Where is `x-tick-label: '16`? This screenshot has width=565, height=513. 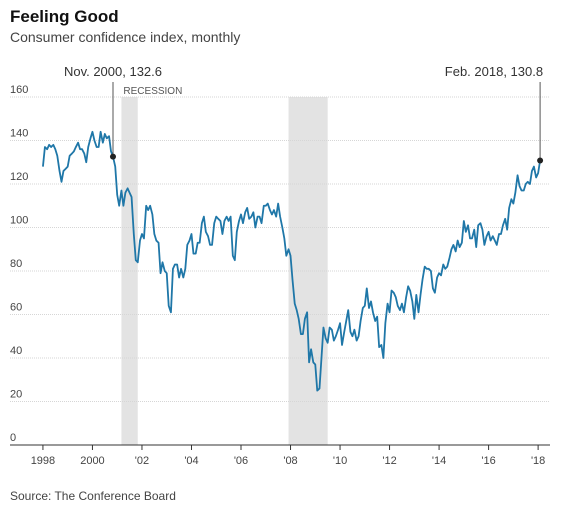
x-tick-label: '16 is located at coordinates (488, 461).